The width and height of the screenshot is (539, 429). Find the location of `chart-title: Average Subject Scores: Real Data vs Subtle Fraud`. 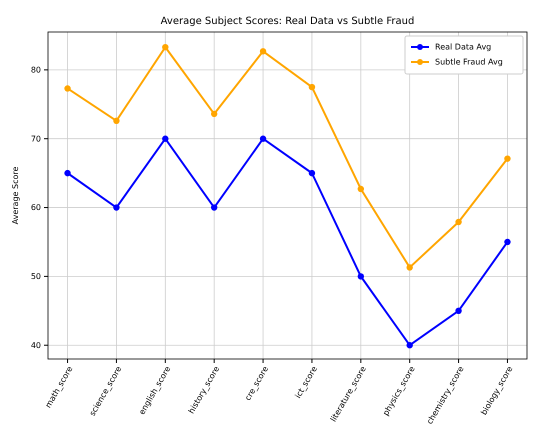

chart-title: Average Subject Scores: Real Data vs Subtle Fraud is located at coordinates (287, 21).